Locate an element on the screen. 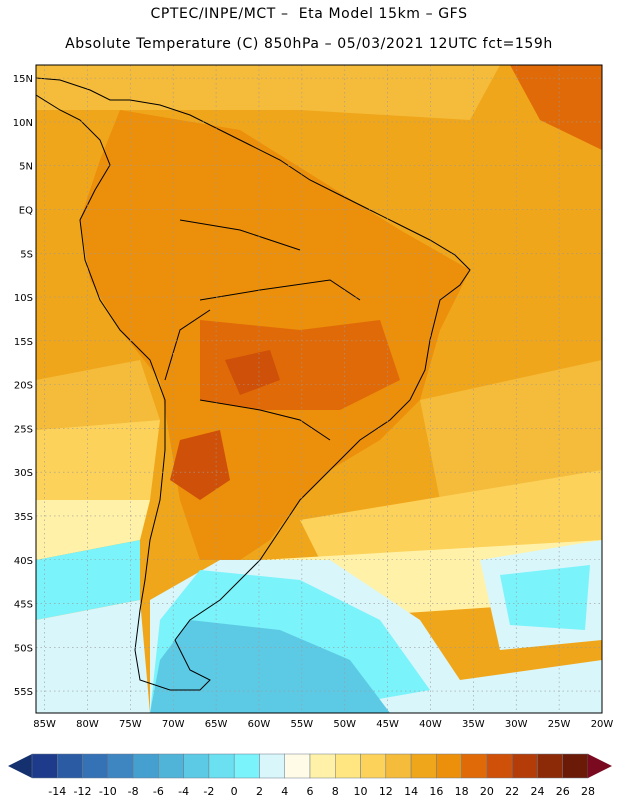 Image resolution: width=618 pixels, height=800 pixels. lat-label: 20S is located at coordinates (23, 386).